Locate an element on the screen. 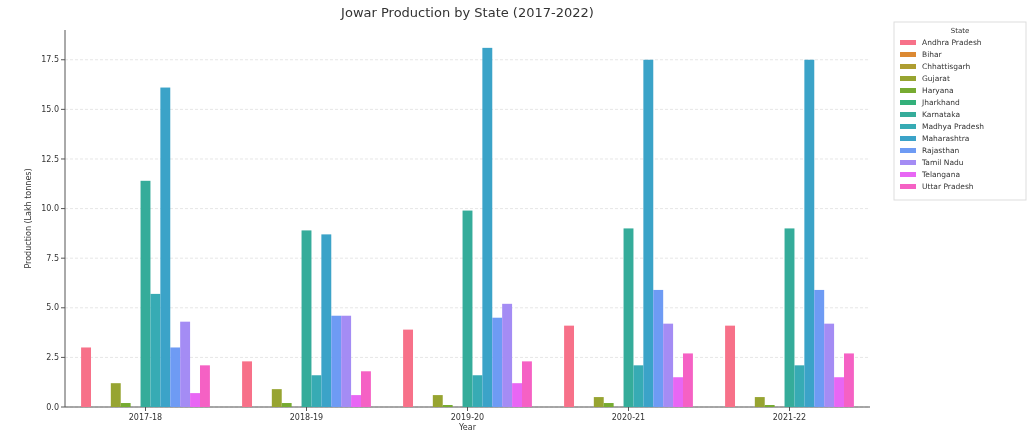  y-tick-label: 5.0 is located at coordinates (52, 308).